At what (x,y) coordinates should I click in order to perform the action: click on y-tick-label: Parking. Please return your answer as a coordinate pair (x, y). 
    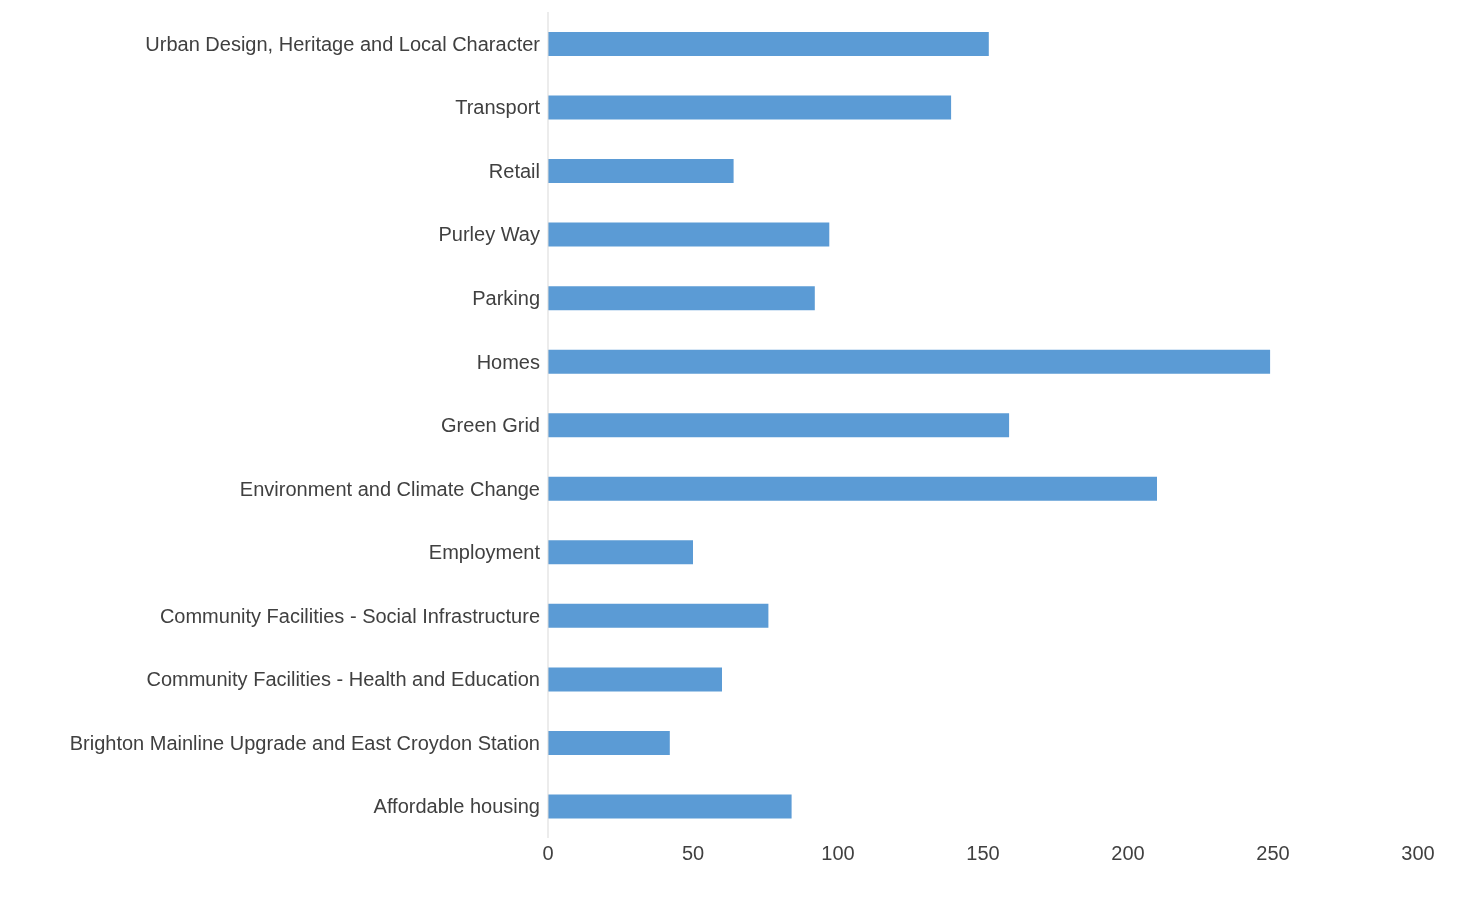
    Looking at the image, I should click on (506, 298).